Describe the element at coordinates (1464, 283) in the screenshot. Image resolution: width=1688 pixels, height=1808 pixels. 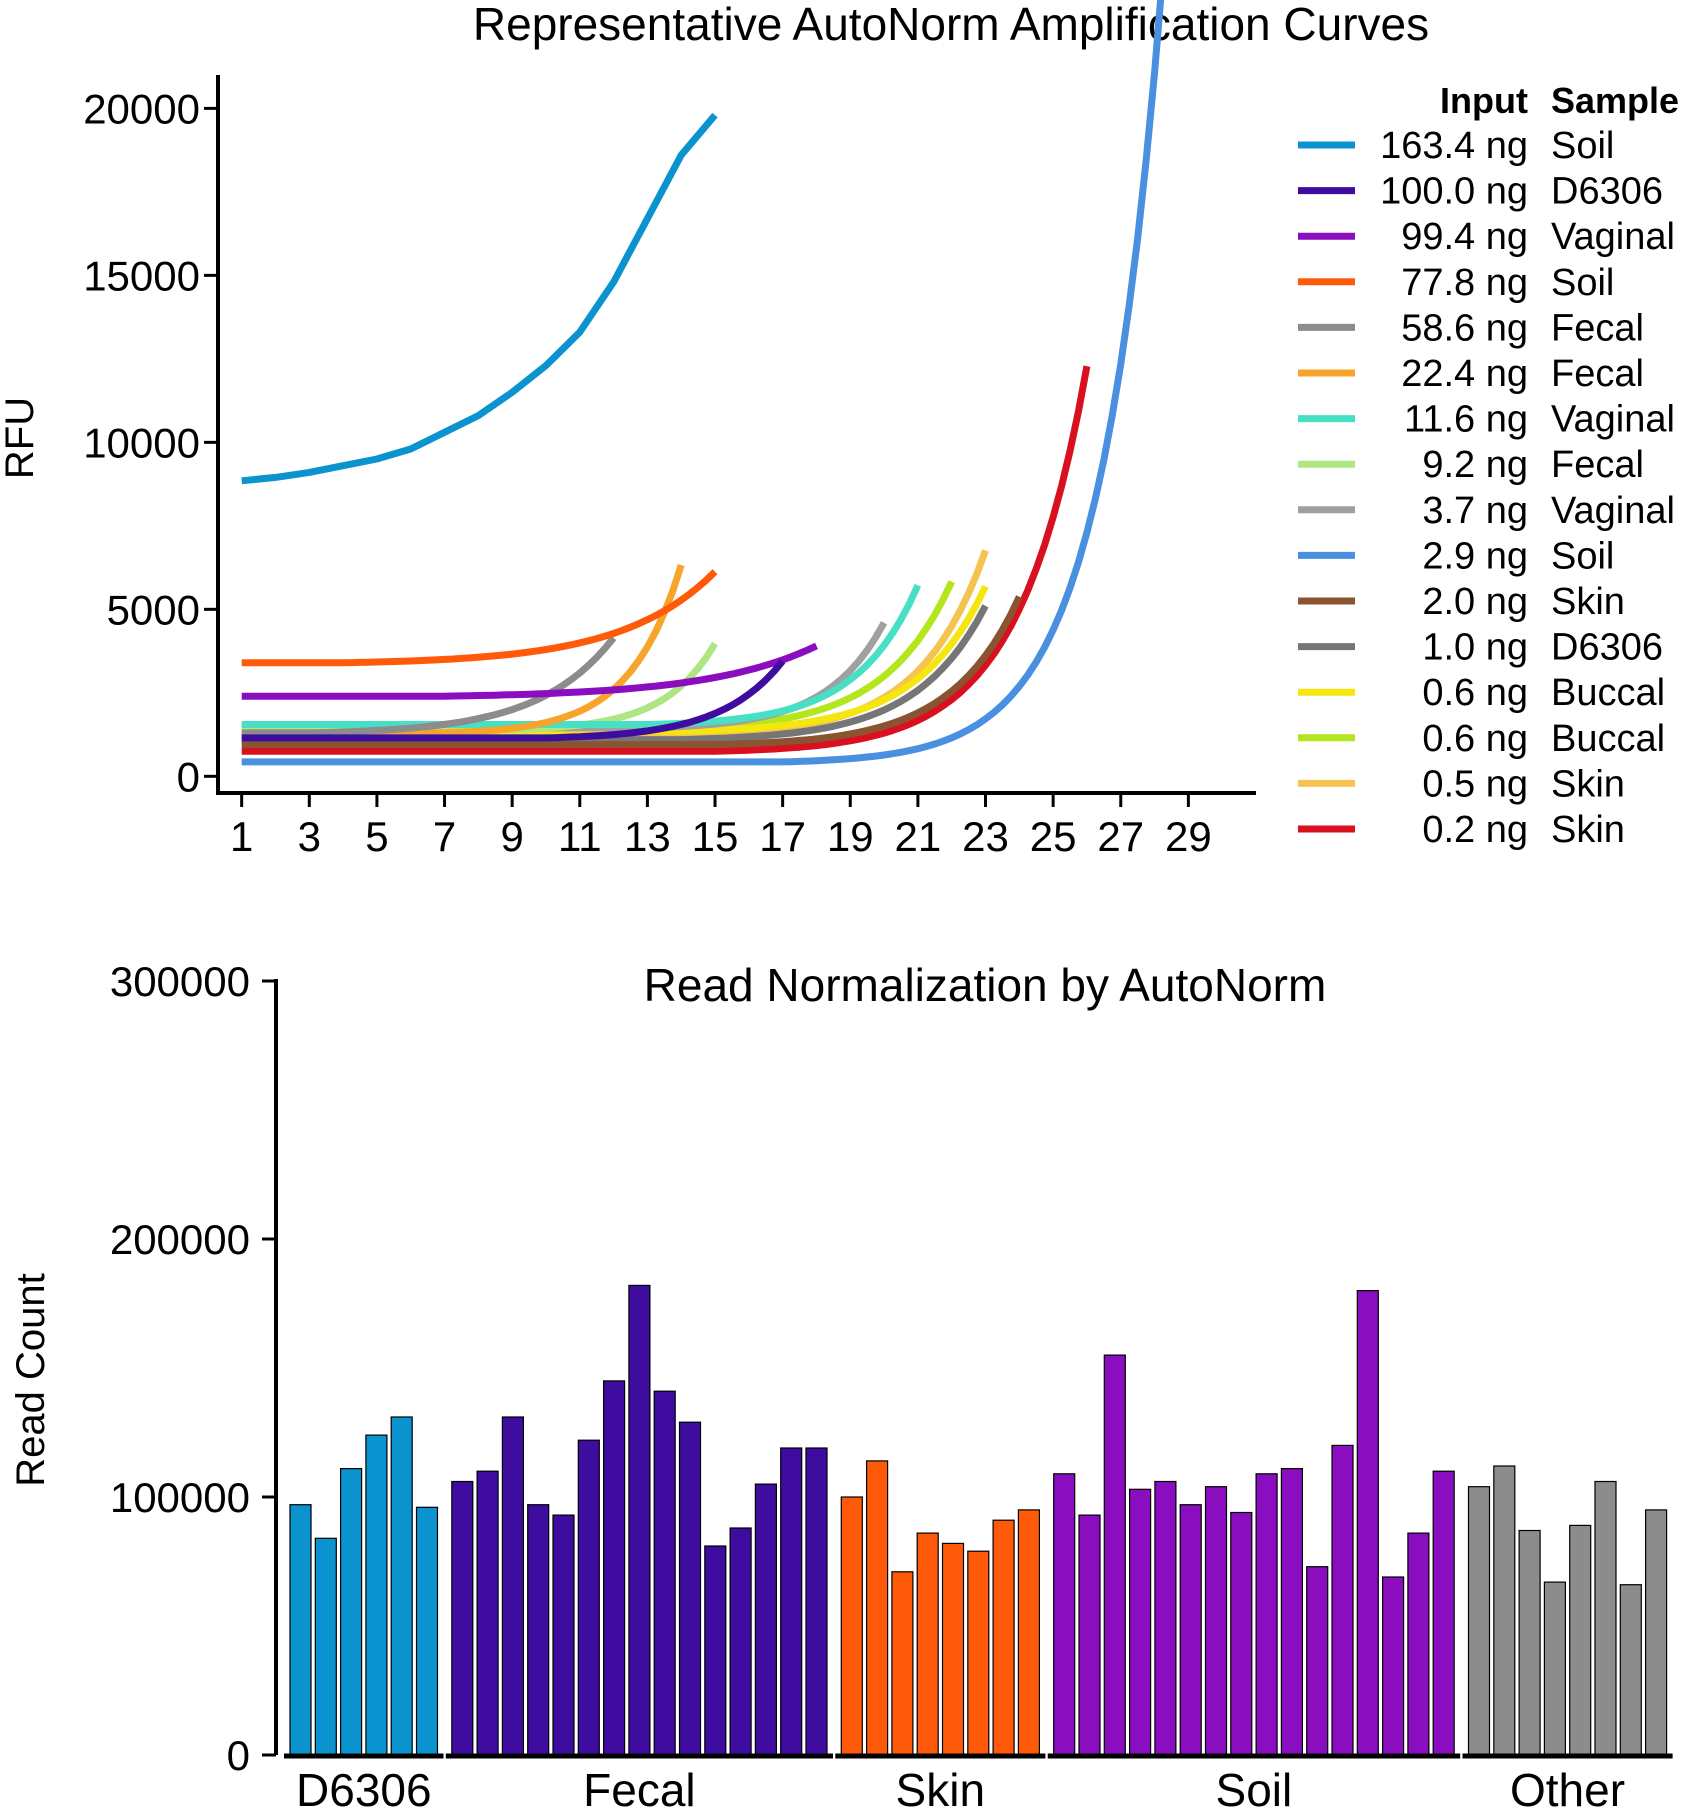
I see `legend-input-label: 77.8 ng` at that location.